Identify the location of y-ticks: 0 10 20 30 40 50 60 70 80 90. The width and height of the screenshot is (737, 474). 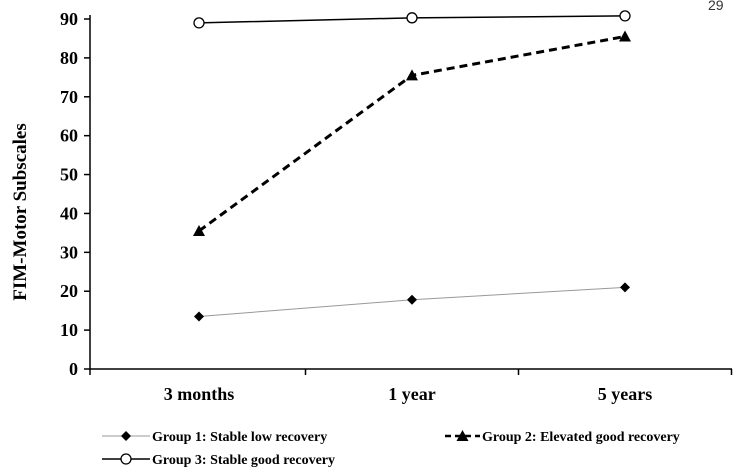
(75, 194).